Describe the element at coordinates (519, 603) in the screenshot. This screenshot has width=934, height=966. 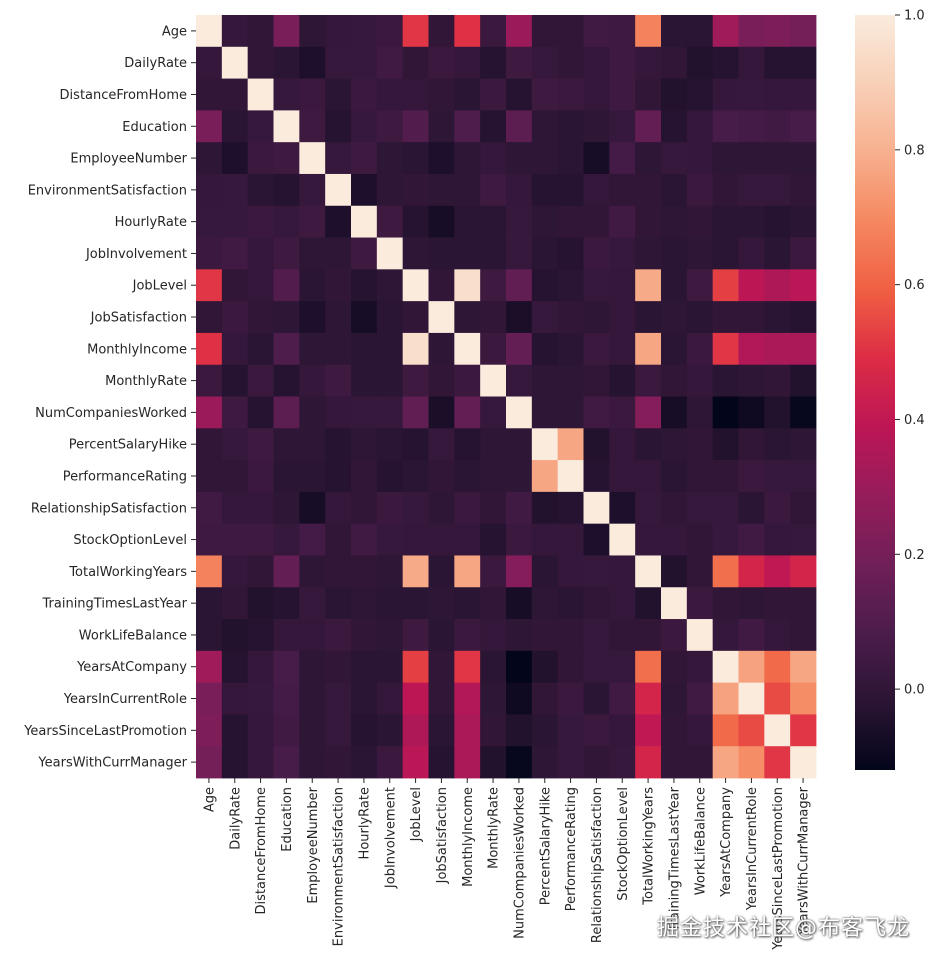
I see `heatmap-cell-TrainingTimesLastYear-NumCompaniesWorked` at that location.